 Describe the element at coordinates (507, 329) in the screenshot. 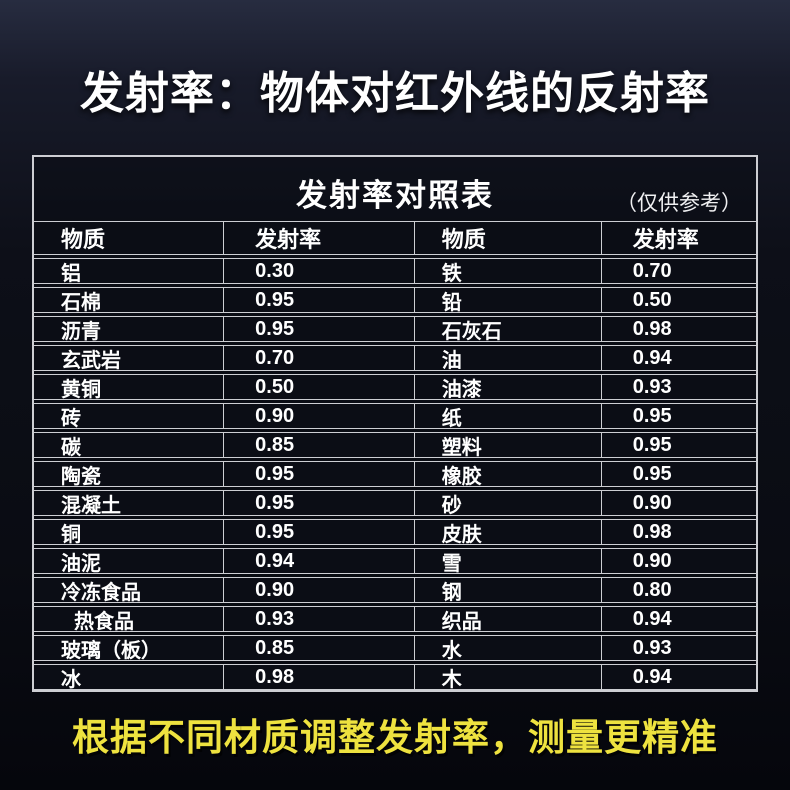

I see `material-cell: 石灰石` at that location.